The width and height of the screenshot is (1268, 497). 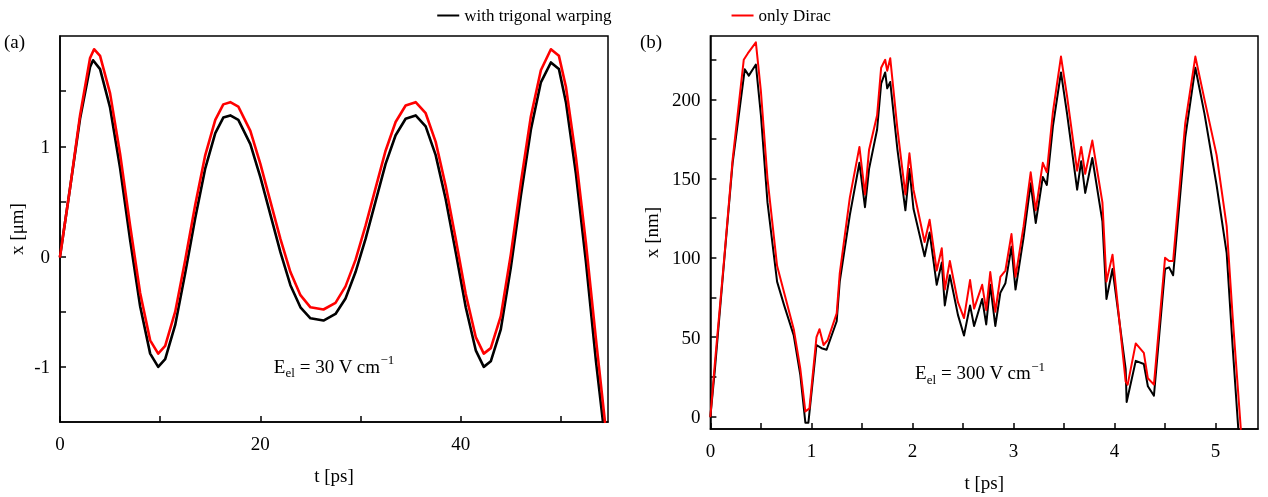 I want to click on text: (b), so click(x=651, y=42).